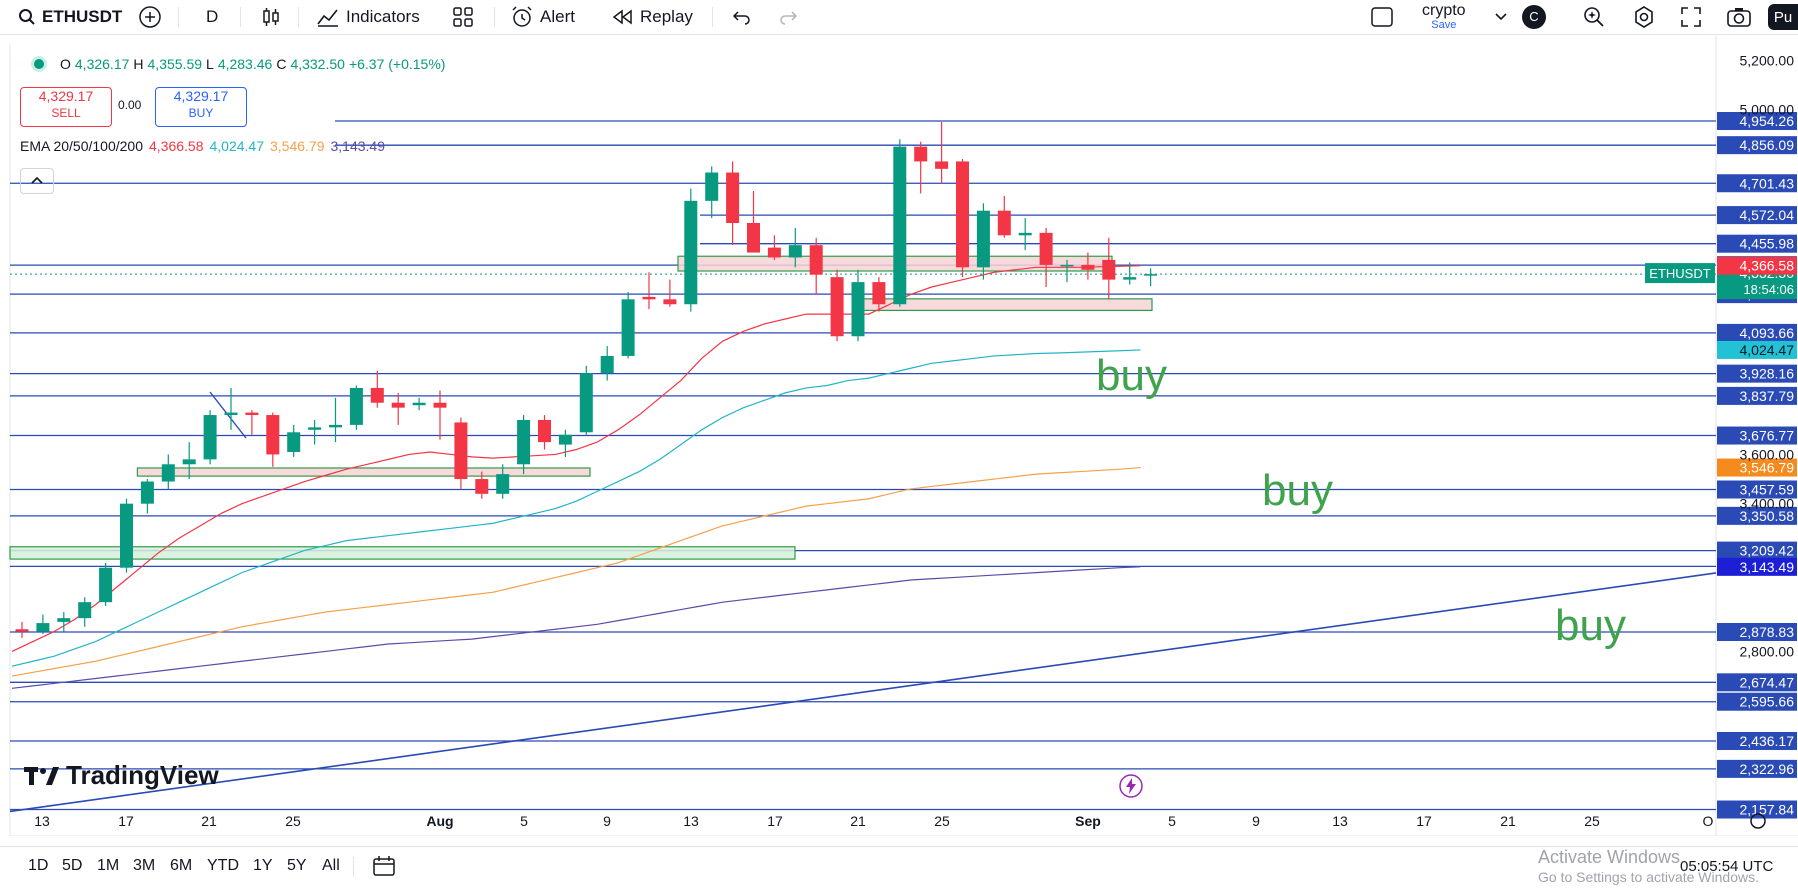 Image resolution: width=1798 pixels, height=888 pixels. I want to click on indicators-button: Indicators, so click(368, 17).